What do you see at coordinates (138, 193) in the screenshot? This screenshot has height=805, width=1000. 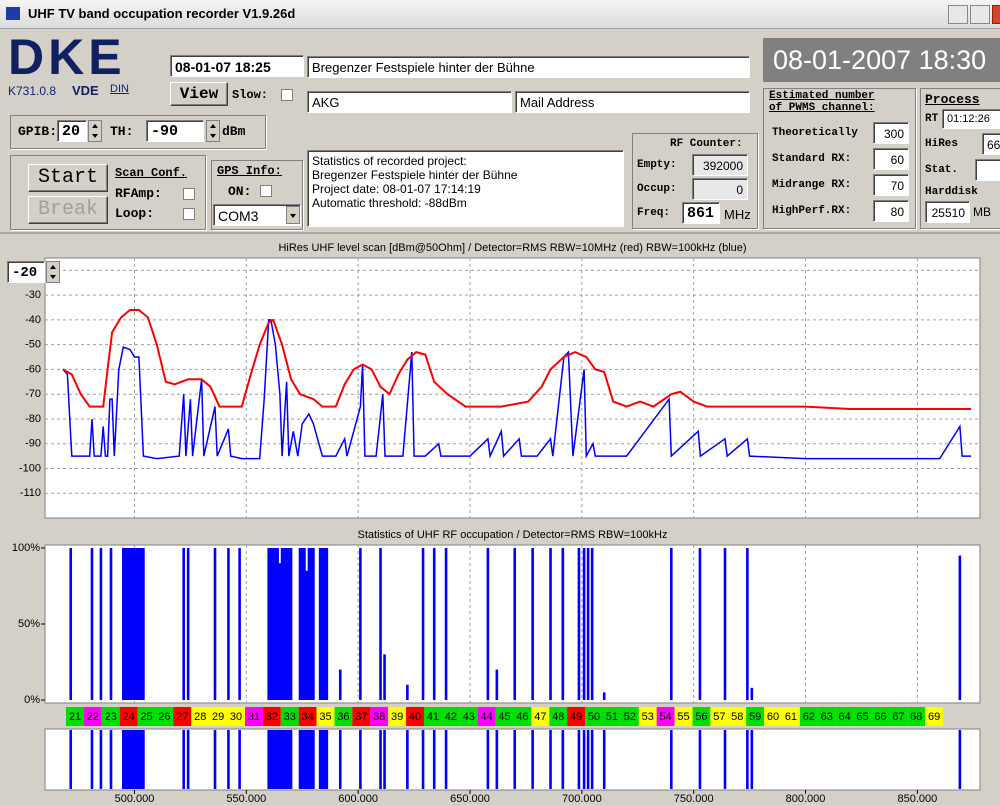 I see `rfamp-label: RFAmp:` at bounding box center [138, 193].